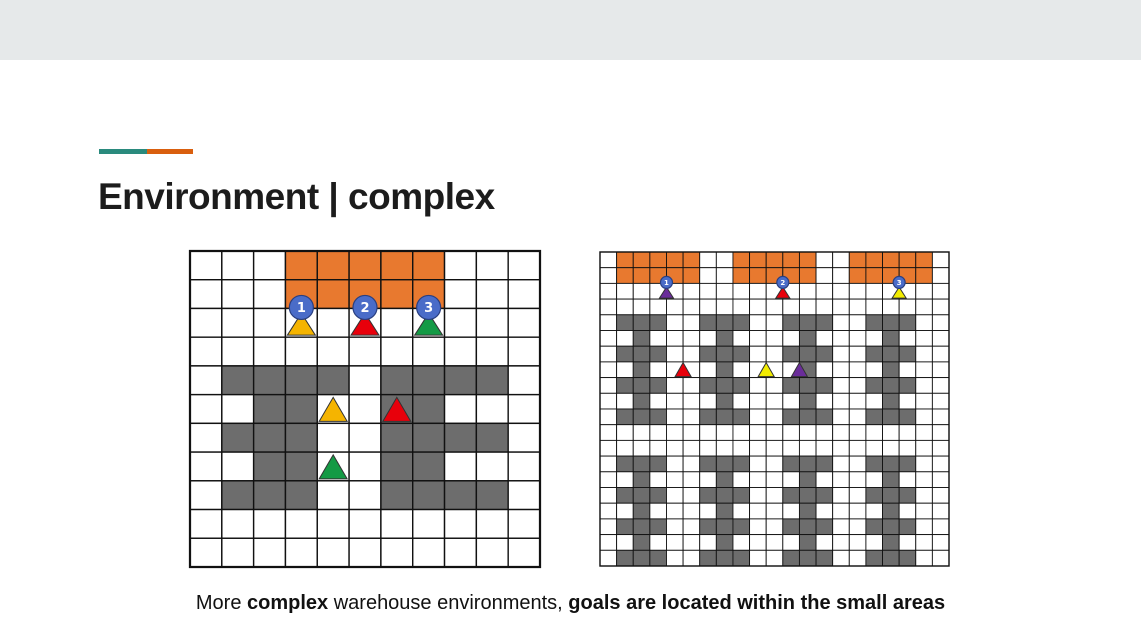 The width and height of the screenshot is (1141, 644). What do you see at coordinates (666, 292) in the screenshot?
I see `agent-purple` at bounding box center [666, 292].